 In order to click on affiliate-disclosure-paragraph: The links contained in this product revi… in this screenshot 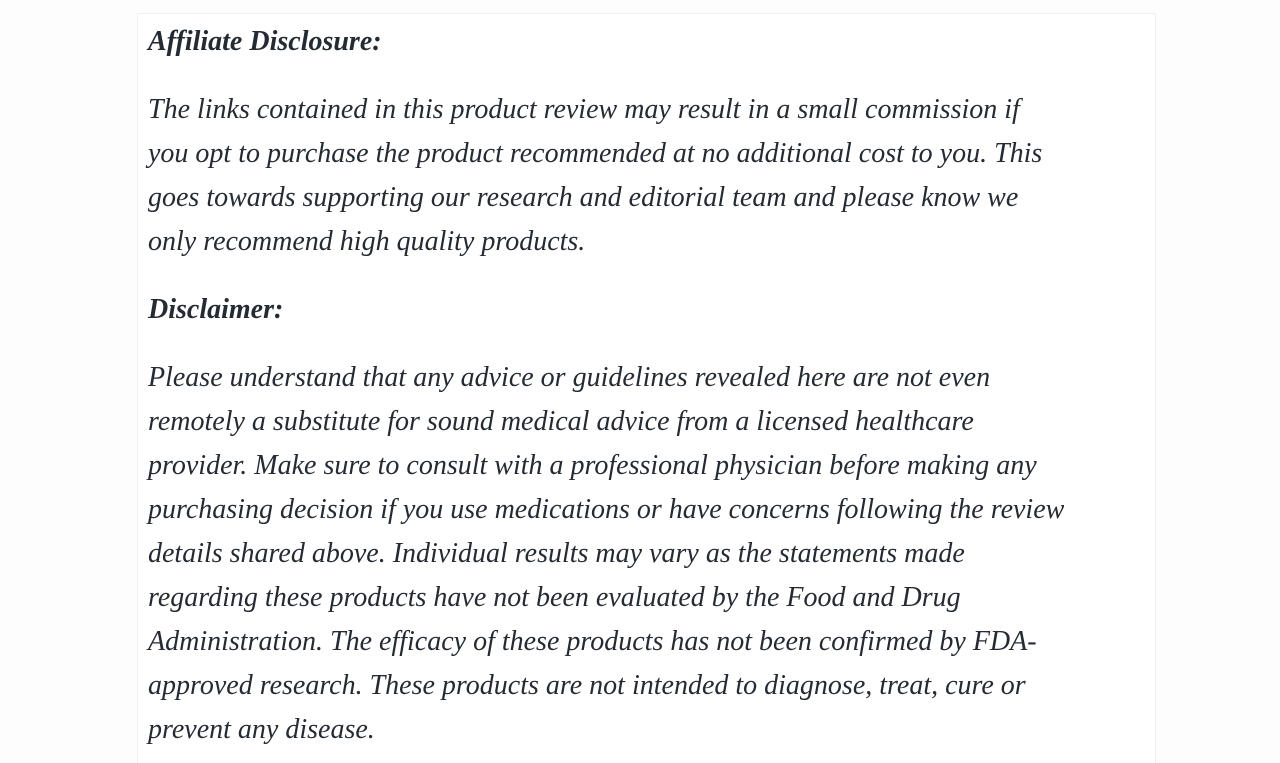, I will do `click(595, 175)`.